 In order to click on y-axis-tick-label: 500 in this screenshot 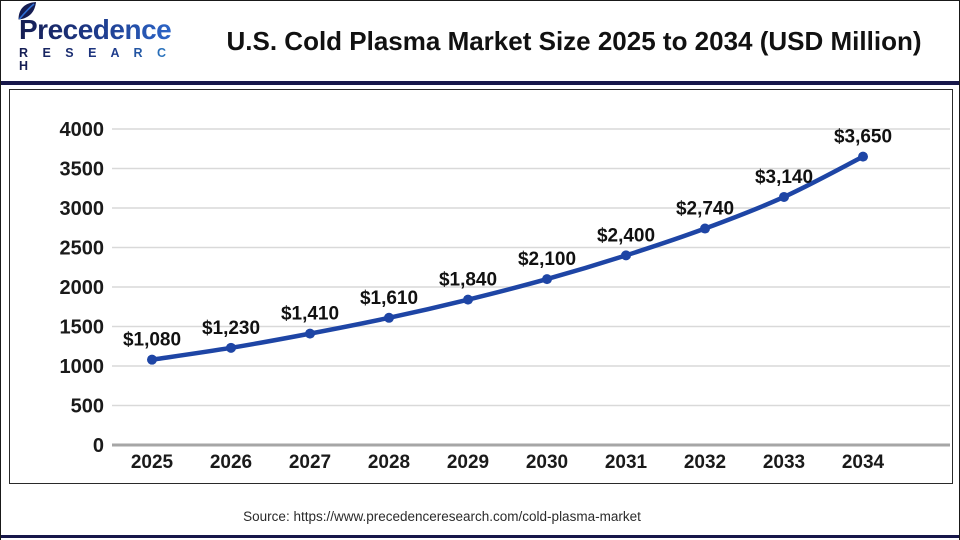, I will do `click(87, 407)`.